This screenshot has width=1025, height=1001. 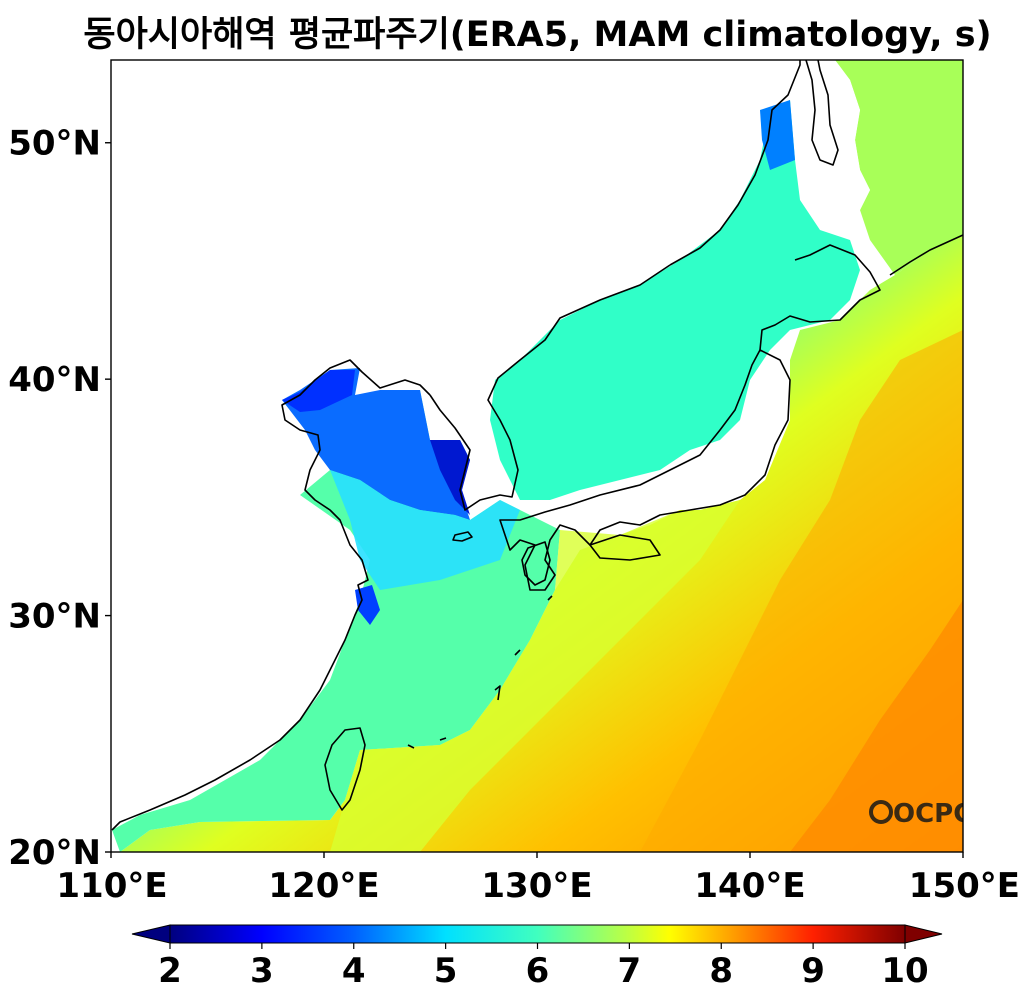 I want to click on y-tick-label: 20°N, so click(x=54, y=853).